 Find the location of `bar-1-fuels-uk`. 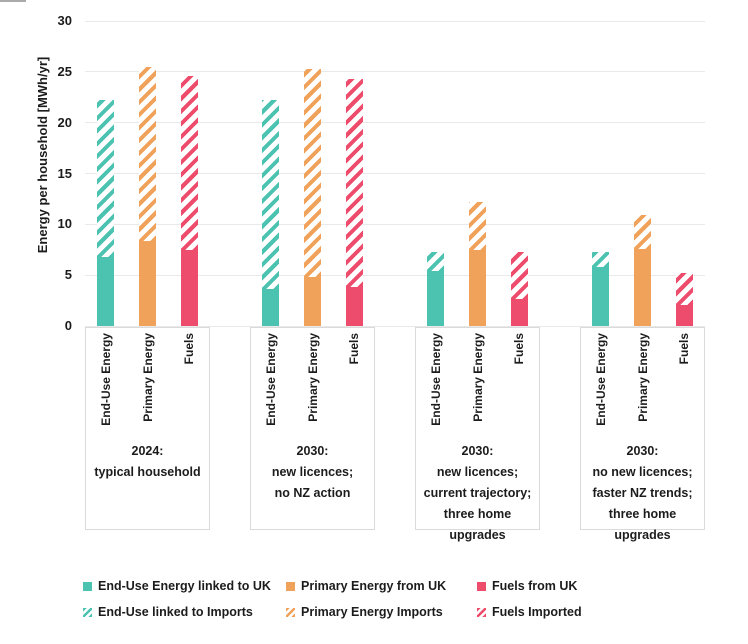

bar-1-fuels-uk is located at coordinates (354, 306).